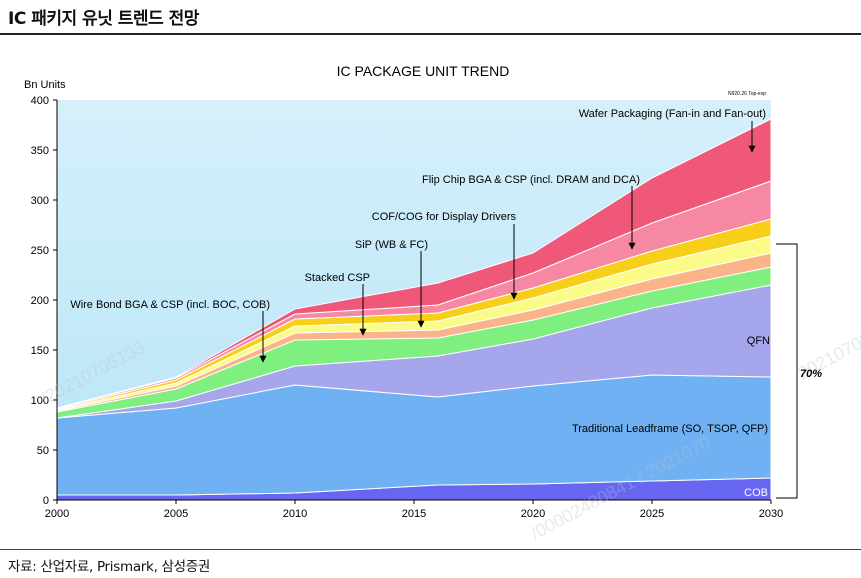 The image size is (861, 578). I want to click on y-tick-label: 200, so click(40, 301).